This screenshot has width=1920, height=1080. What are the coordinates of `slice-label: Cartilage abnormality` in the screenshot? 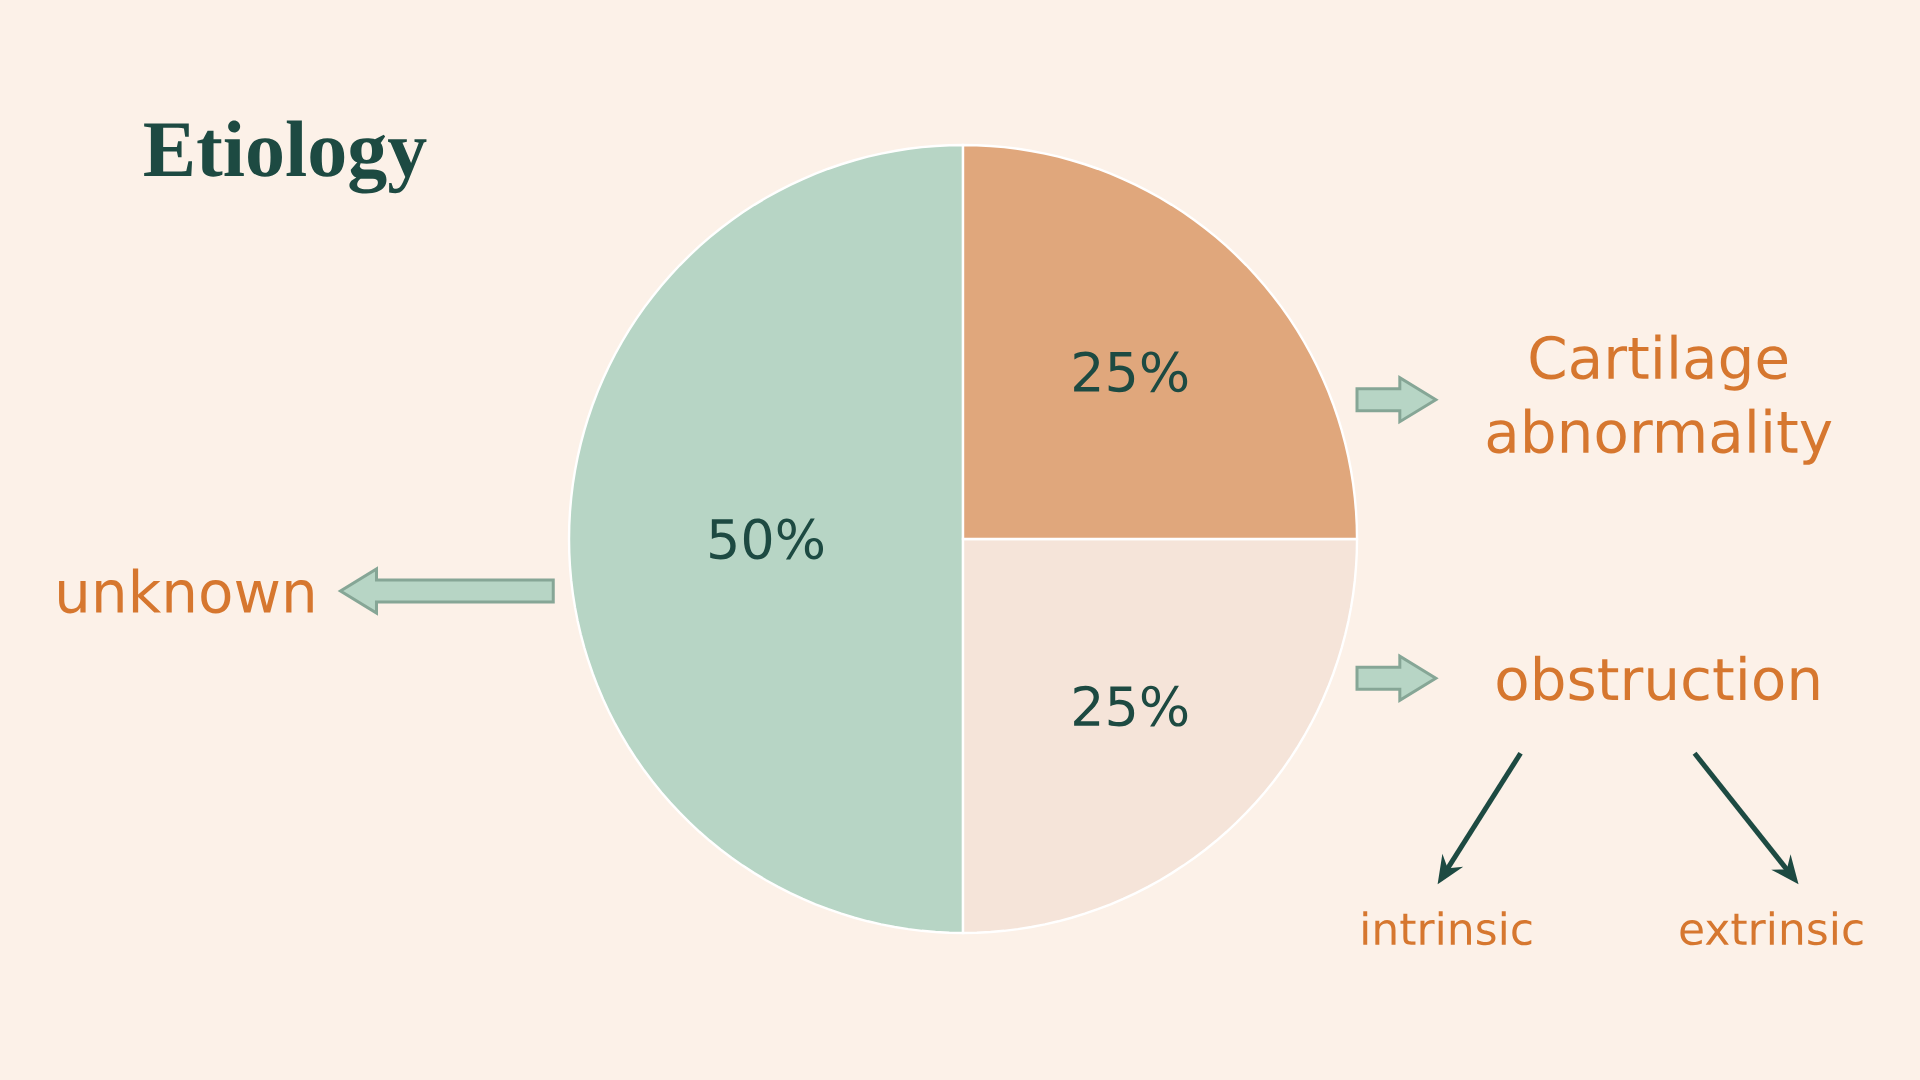 It's located at (1659, 399).